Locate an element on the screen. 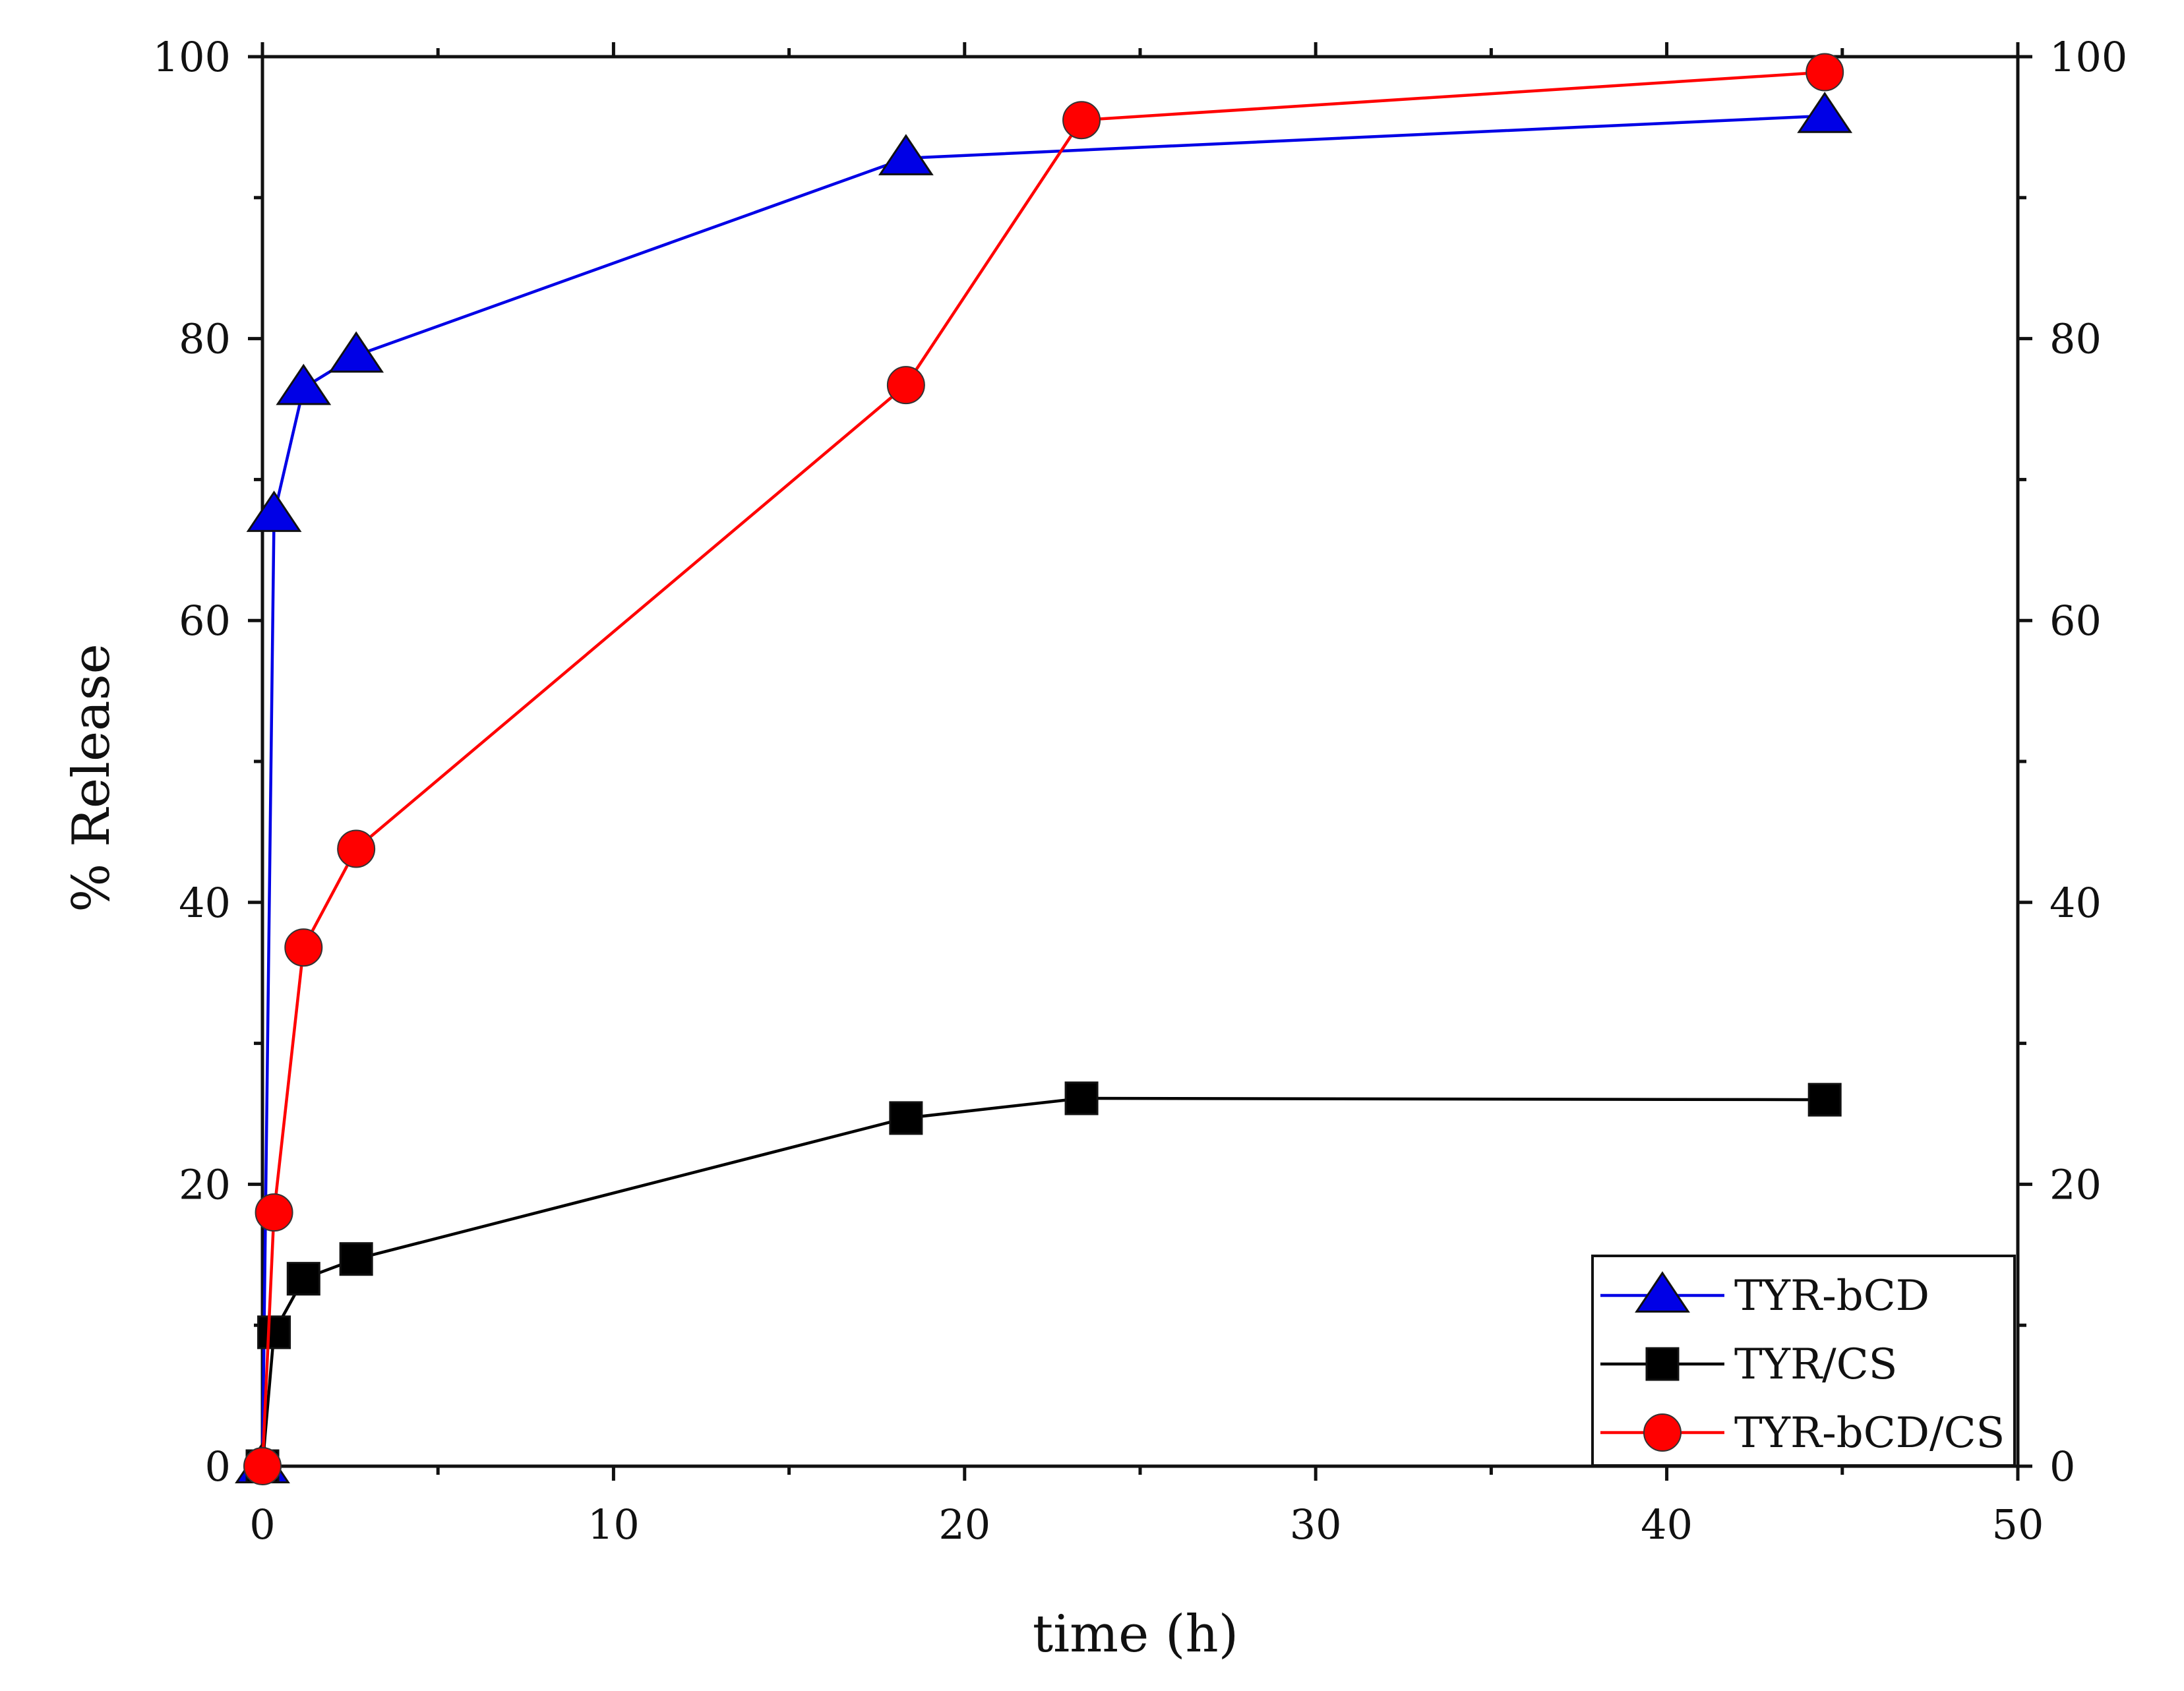 The image size is (2184, 1691). y-axis-title: % Release is located at coordinates (91, 777).